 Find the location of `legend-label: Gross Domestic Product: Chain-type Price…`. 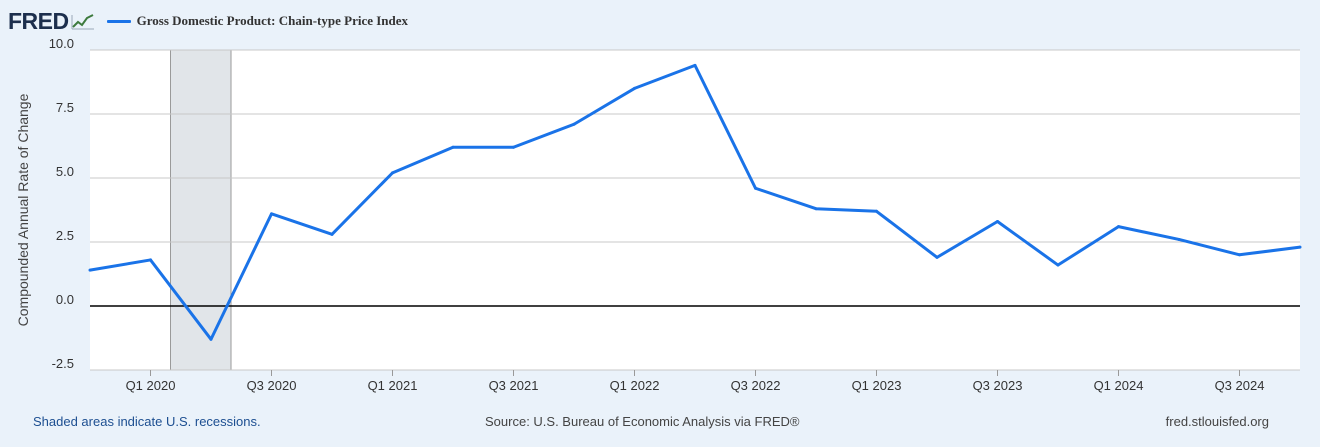

legend-label: Gross Domestic Product: Chain-type Price… is located at coordinates (272, 20).